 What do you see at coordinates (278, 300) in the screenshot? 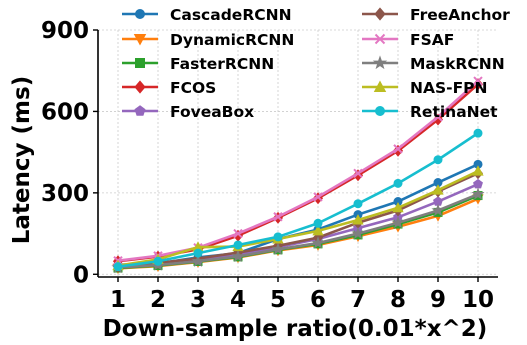
I see `x-tick-label: 5` at bounding box center [278, 300].